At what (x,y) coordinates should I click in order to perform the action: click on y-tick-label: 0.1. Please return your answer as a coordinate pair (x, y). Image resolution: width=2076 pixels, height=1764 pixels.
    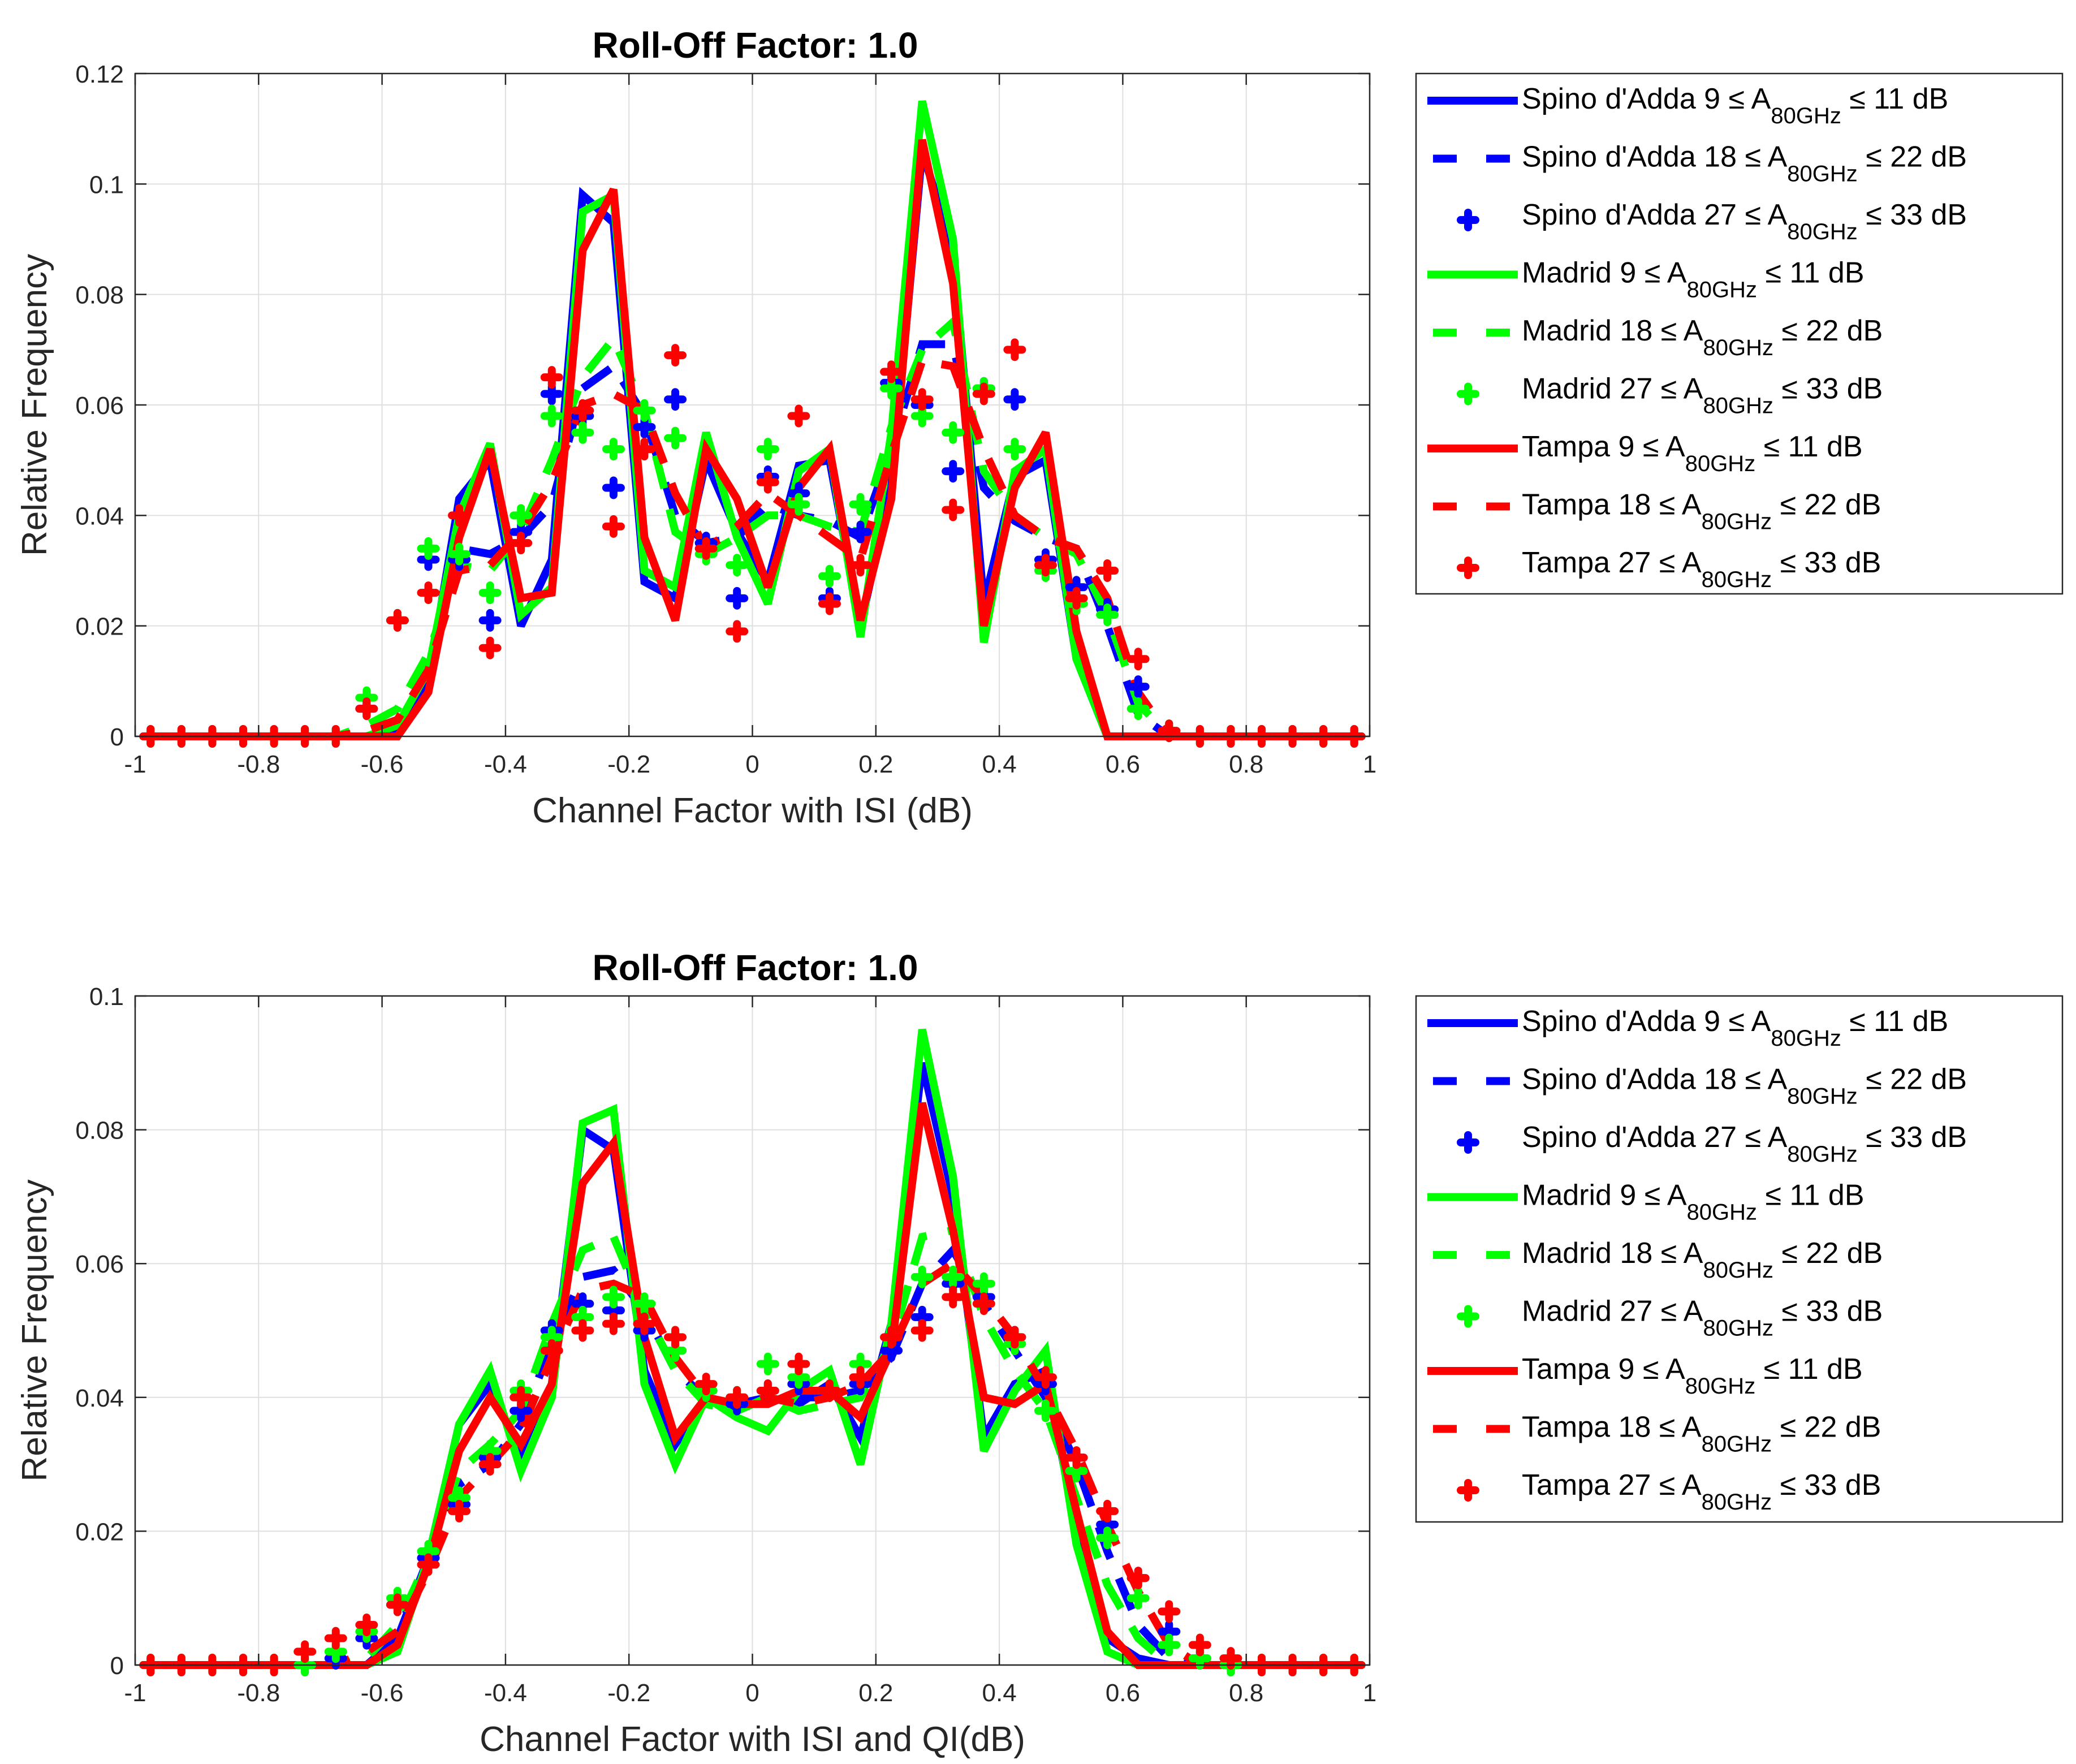
    Looking at the image, I should click on (107, 997).